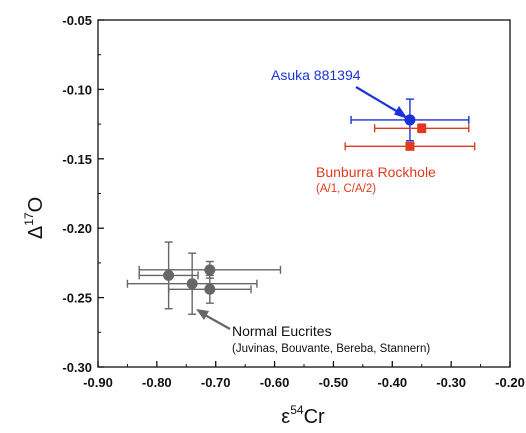 Image resolution: width=526 pixels, height=433 pixels. What do you see at coordinates (77, 89) in the screenshot?
I see `y-tick-label: -0.10` at bounding box center [77, 89].